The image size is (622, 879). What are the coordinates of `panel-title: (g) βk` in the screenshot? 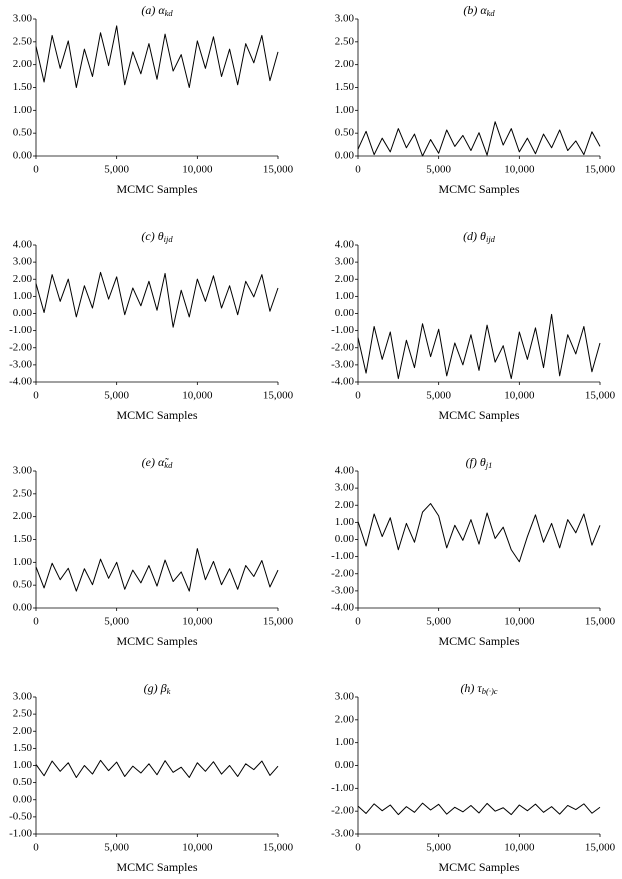 It's located at (157, 688).